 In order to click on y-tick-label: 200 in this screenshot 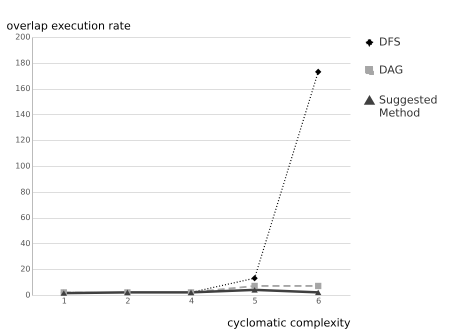, I will do `click(22, 37)`.